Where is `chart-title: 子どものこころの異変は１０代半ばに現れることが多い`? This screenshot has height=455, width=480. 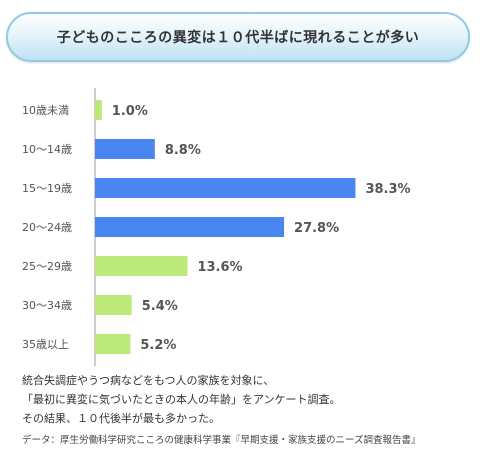 chart-title: 子どものこころの異変は１０代半ばに現れることが多い is located at coordinates (238, 38).